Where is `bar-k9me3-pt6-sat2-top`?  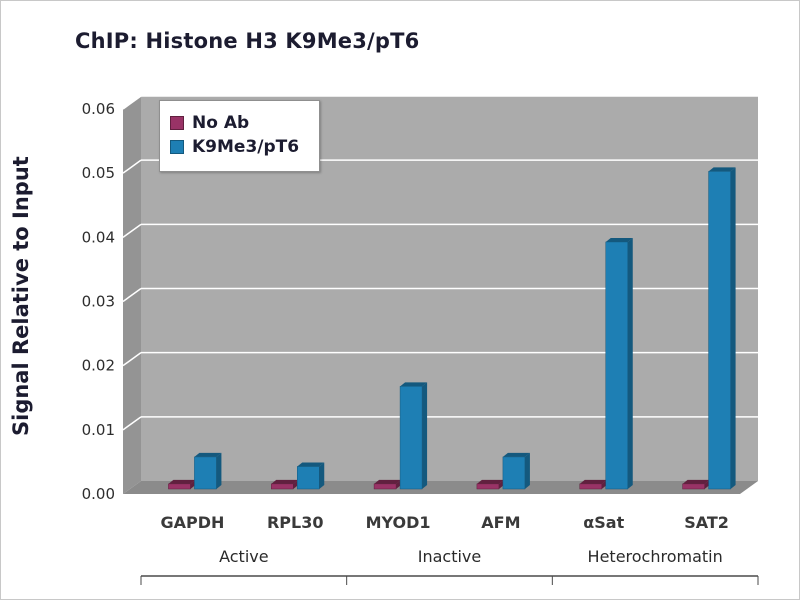
bar-k9me3-pt6-sat2-top is located at coordinates (722, 169).